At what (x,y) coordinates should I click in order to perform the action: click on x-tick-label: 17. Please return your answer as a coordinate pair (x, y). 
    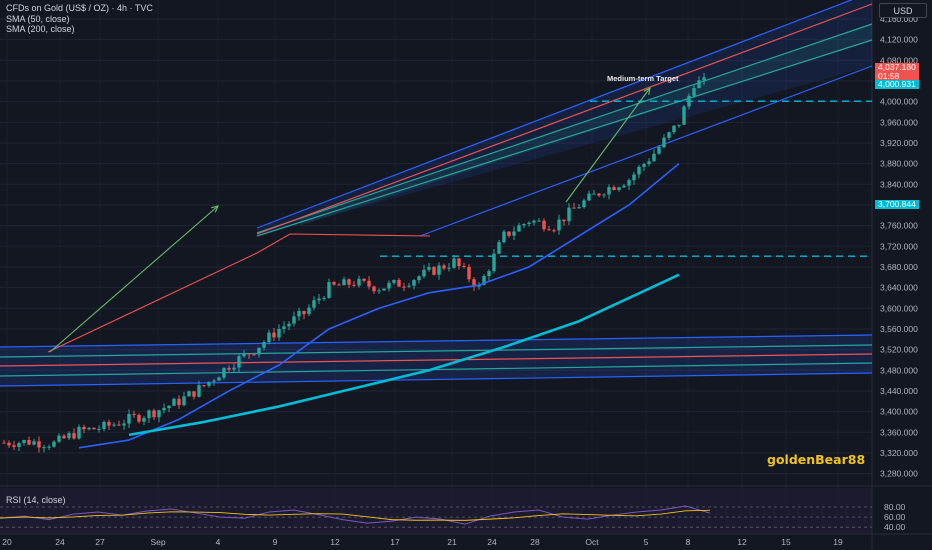
    Looking at the image, I should click on (395, 542).